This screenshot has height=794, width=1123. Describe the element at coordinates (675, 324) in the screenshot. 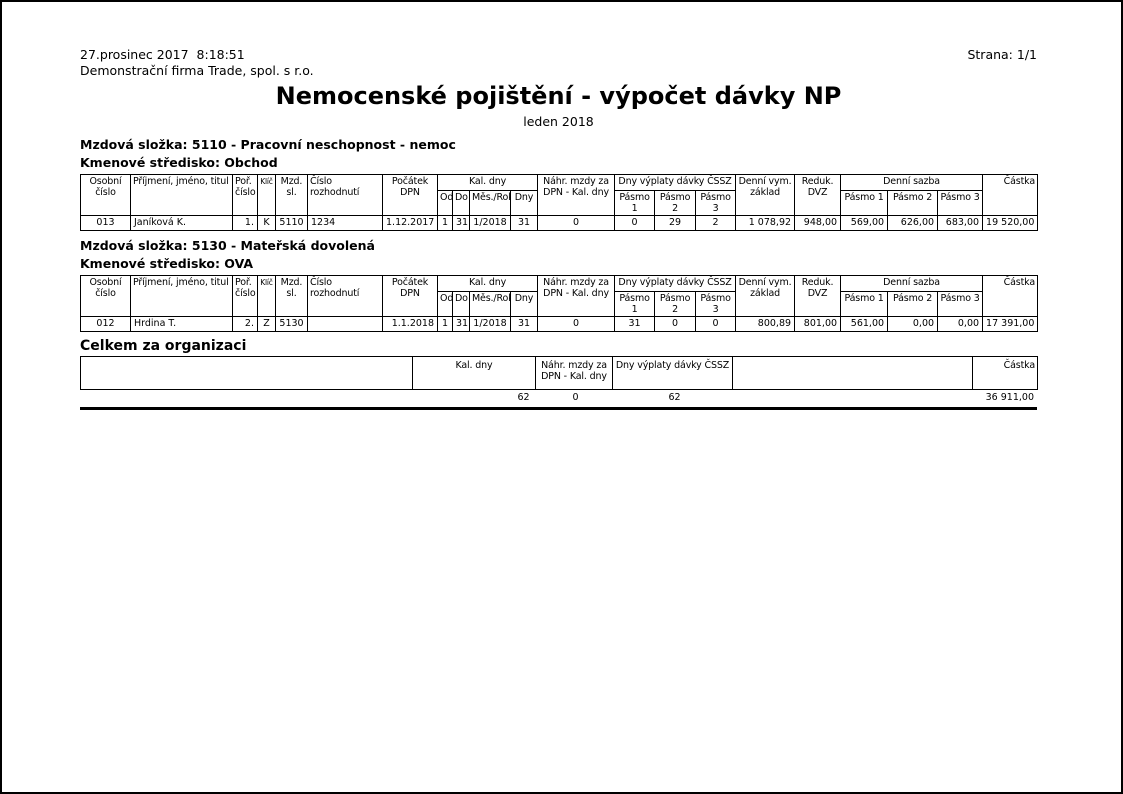

I see `cell-cssz-pasmo2: 0` at that location.